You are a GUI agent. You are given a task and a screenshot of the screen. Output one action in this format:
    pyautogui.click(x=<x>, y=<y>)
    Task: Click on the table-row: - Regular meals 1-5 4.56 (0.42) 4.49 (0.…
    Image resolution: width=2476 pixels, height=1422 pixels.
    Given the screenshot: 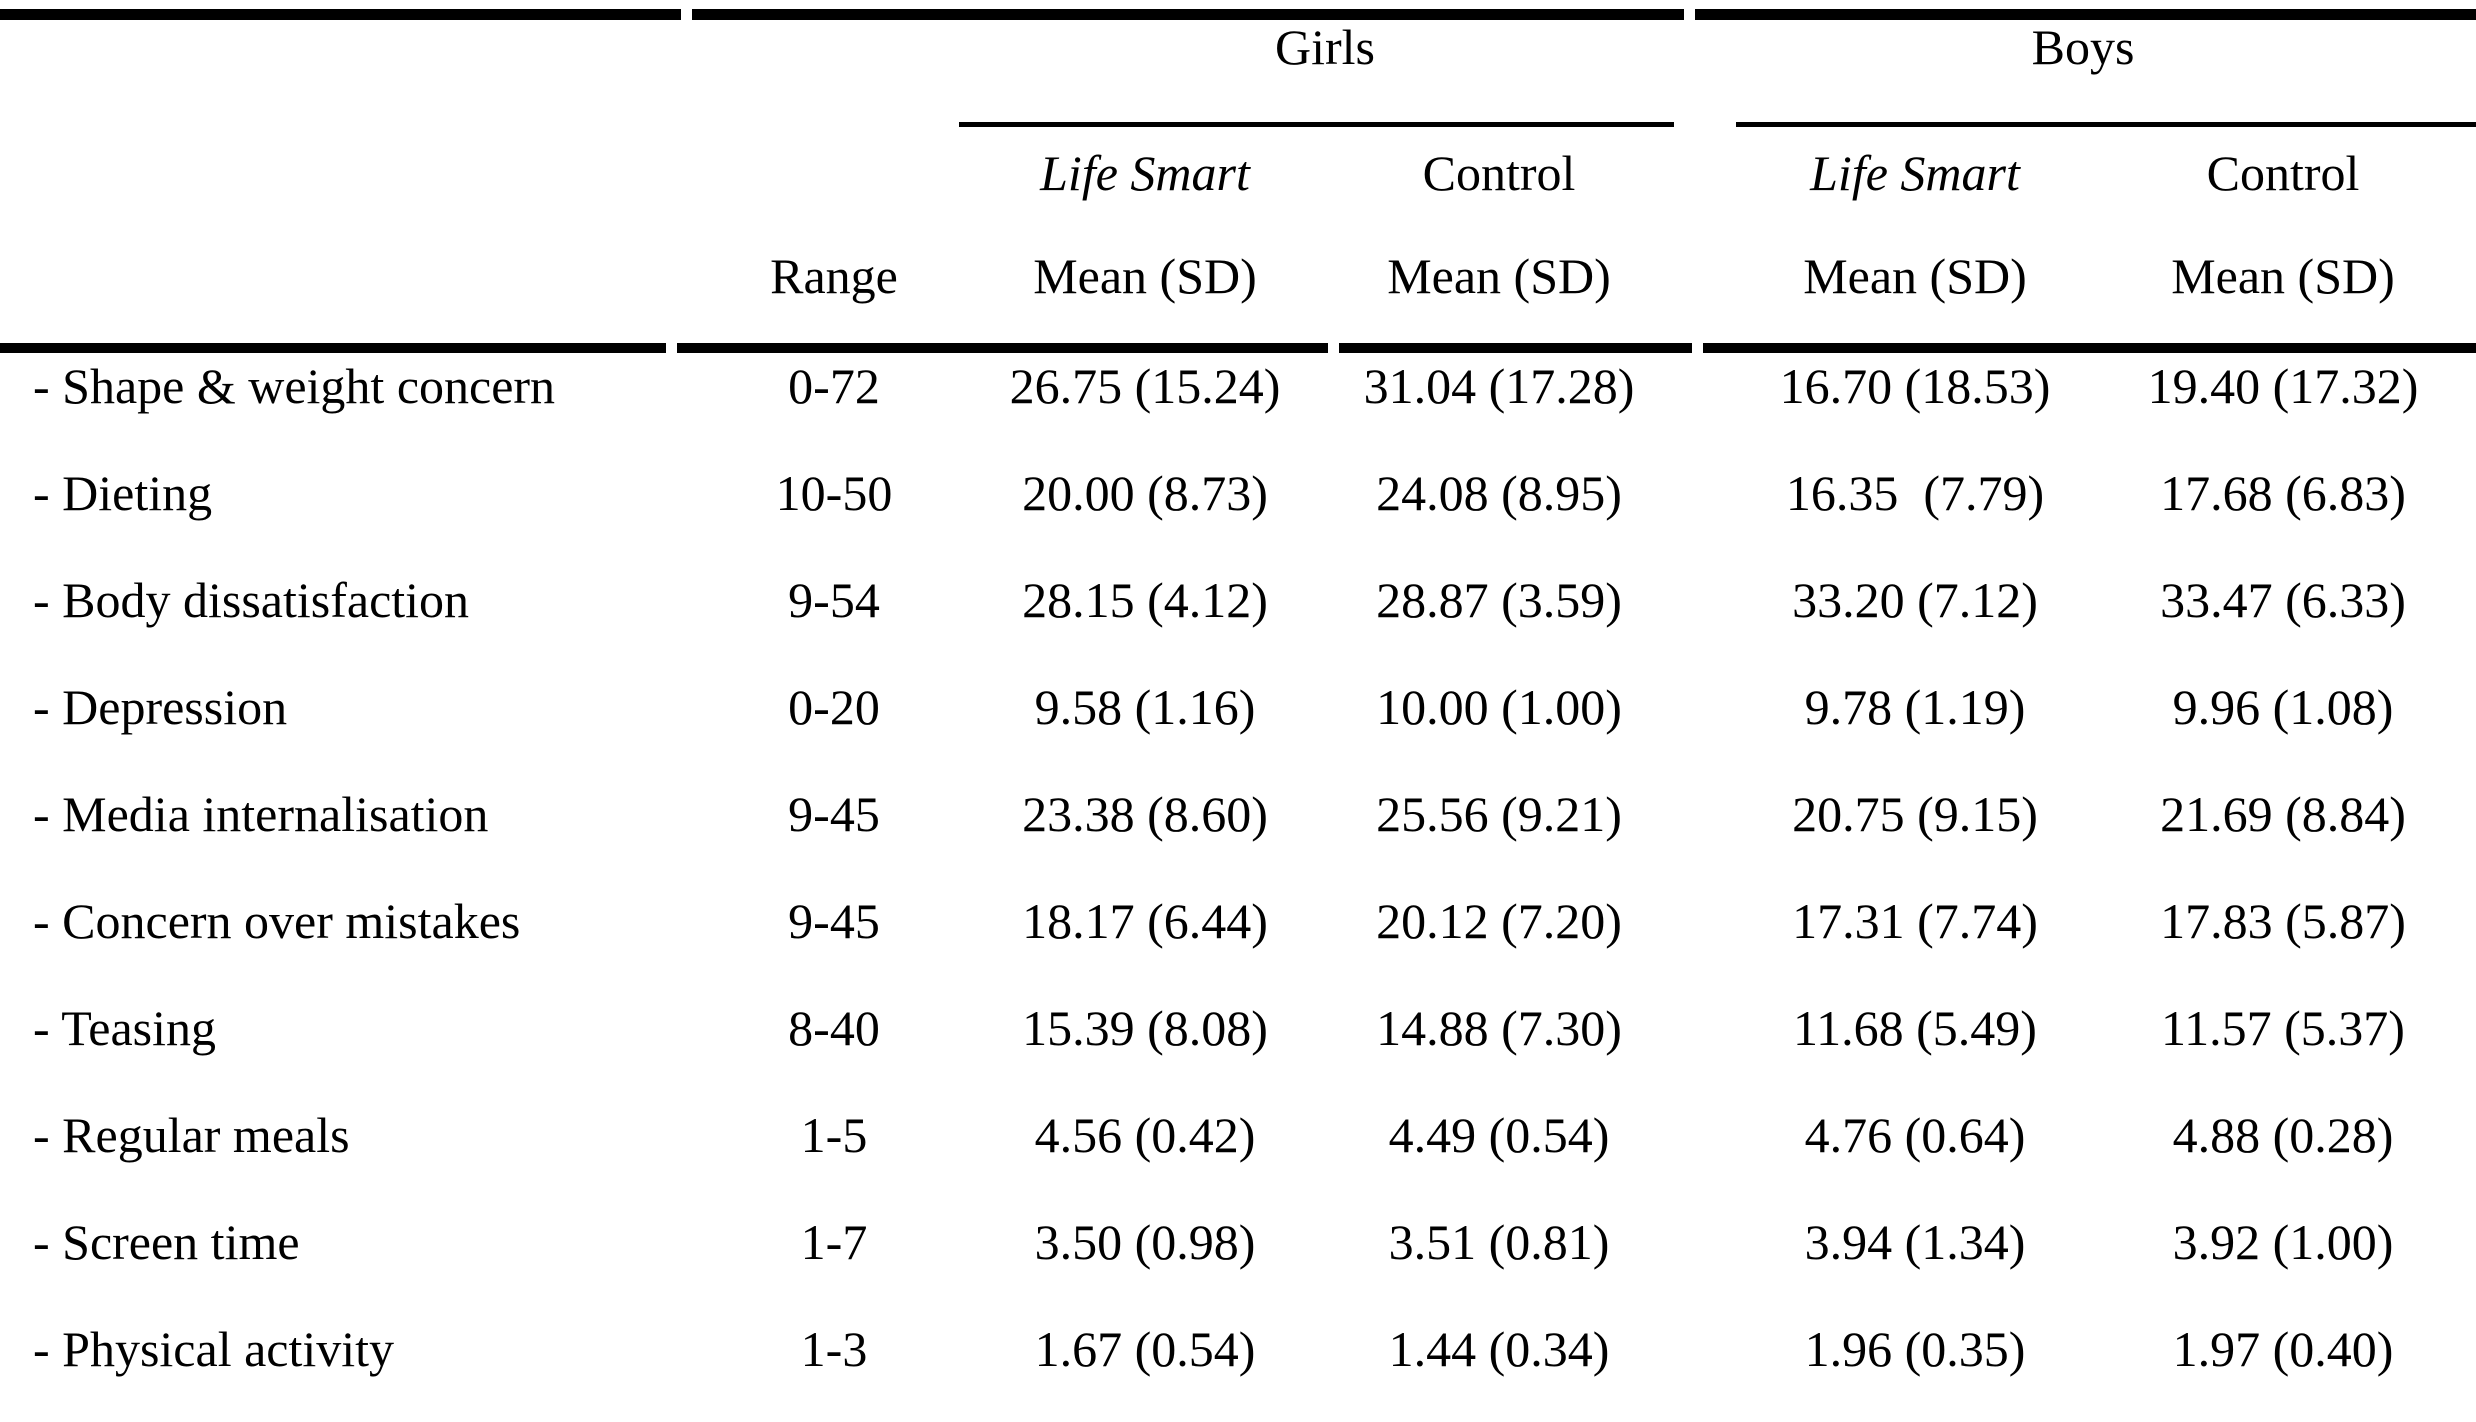 What is the action you would take?
    pyautogui.click(x=1238, y=1134)
    